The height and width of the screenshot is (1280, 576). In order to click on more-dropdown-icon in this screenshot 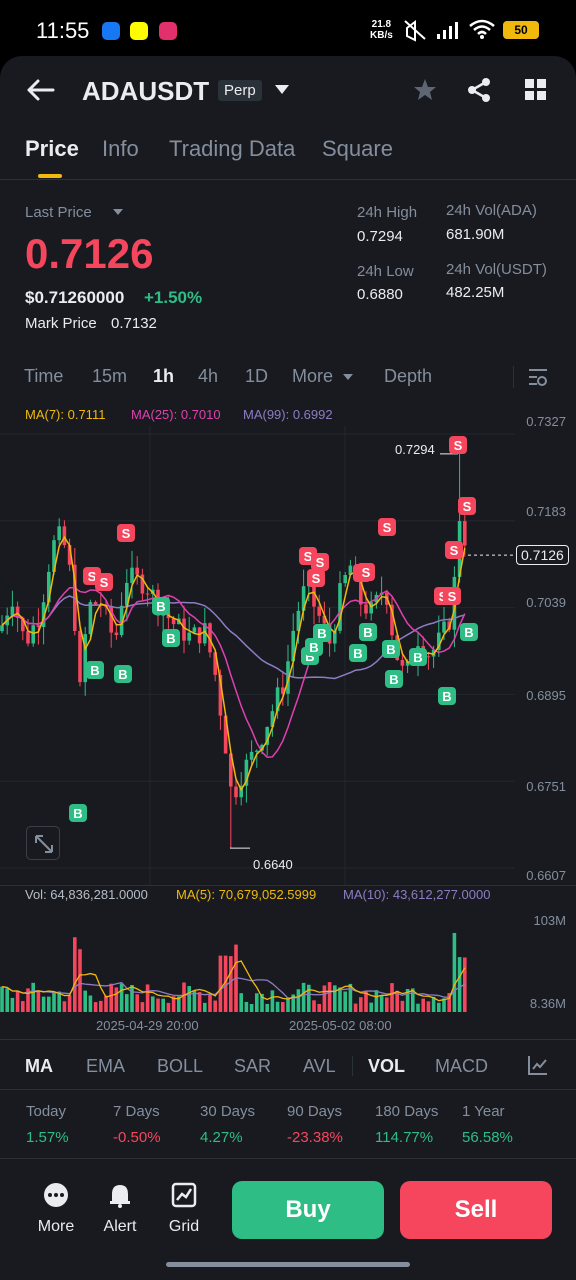, I will do `click(348, 377)`.